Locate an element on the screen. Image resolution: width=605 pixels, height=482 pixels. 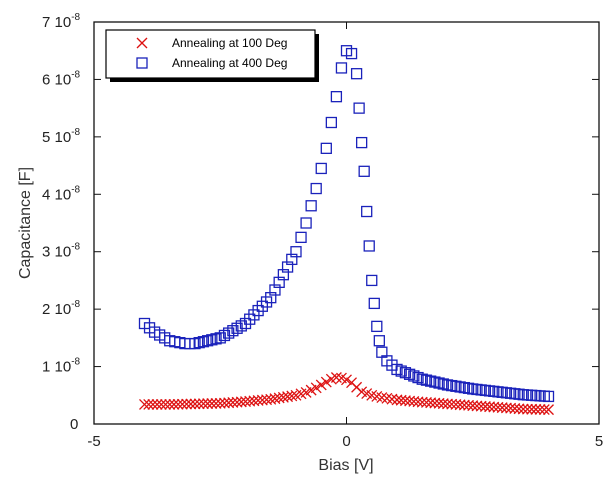
legend-box is located at coordinates (210, 54).